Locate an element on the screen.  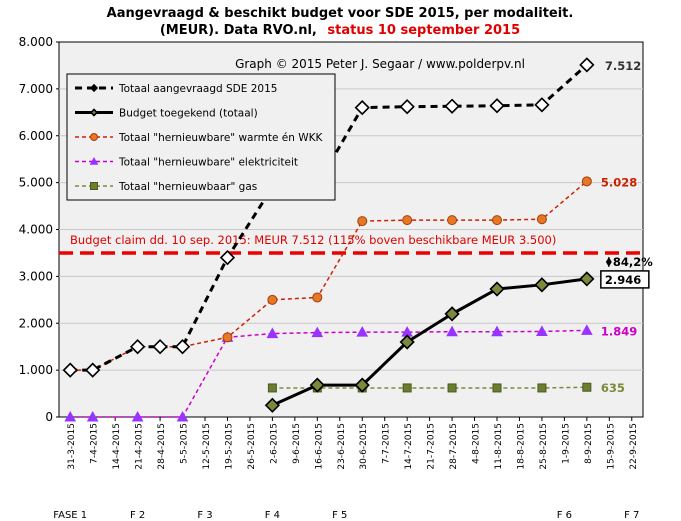
end-label-budget: 2.946 is located at coordinates (623, 280).